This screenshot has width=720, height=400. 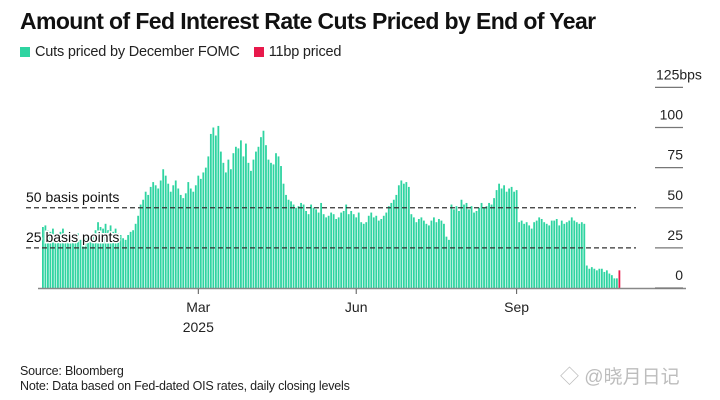 I want to click on reference-label-50: 50 basis points, so click(x=72, y=197).